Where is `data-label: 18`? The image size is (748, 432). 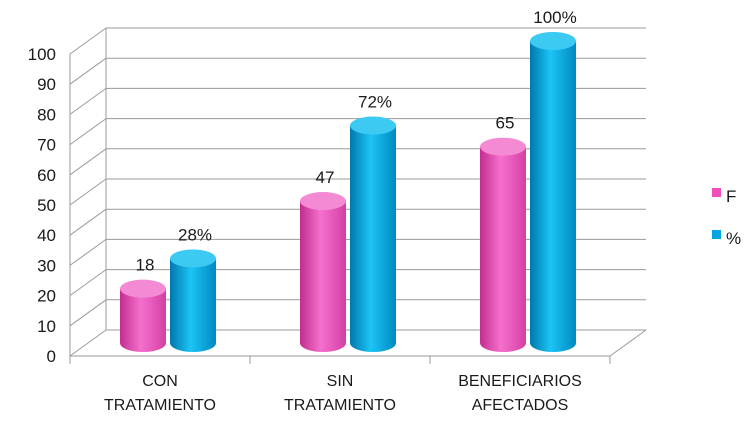 data-label: 18 is located at coordinates (145, 265).